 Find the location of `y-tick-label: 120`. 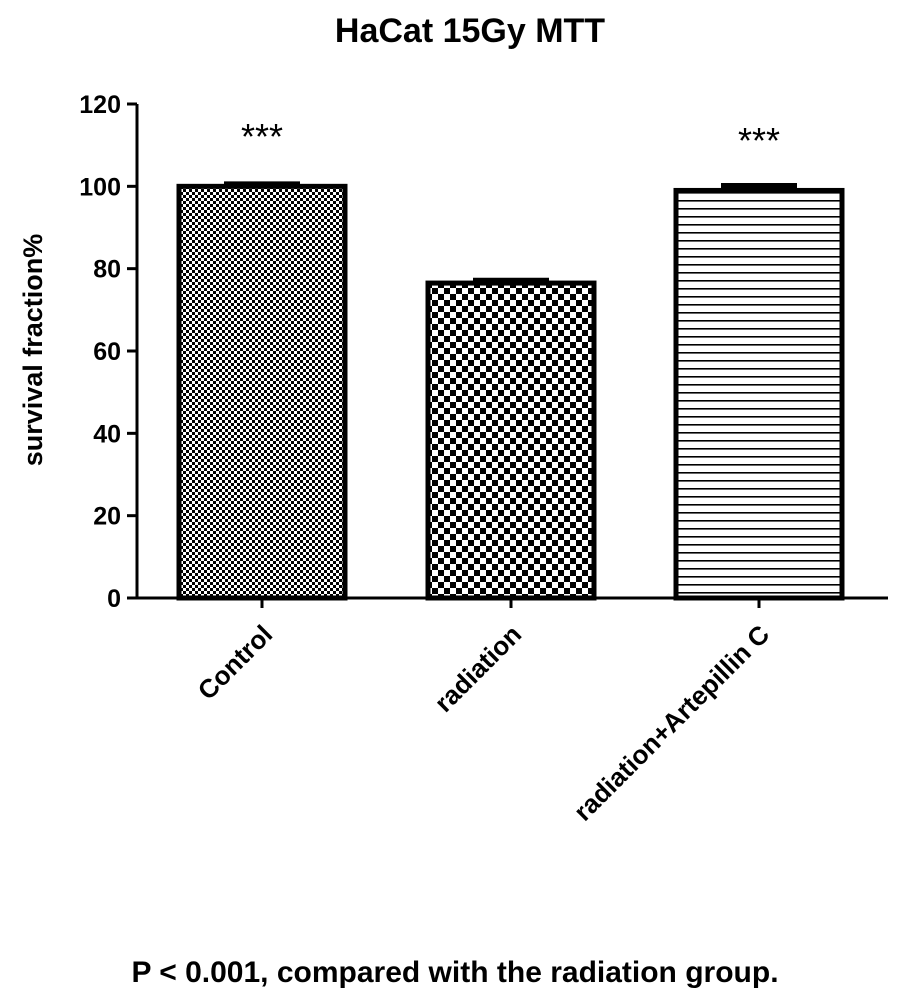

y-tick-label: 120 is located at coordinates (100, 105).